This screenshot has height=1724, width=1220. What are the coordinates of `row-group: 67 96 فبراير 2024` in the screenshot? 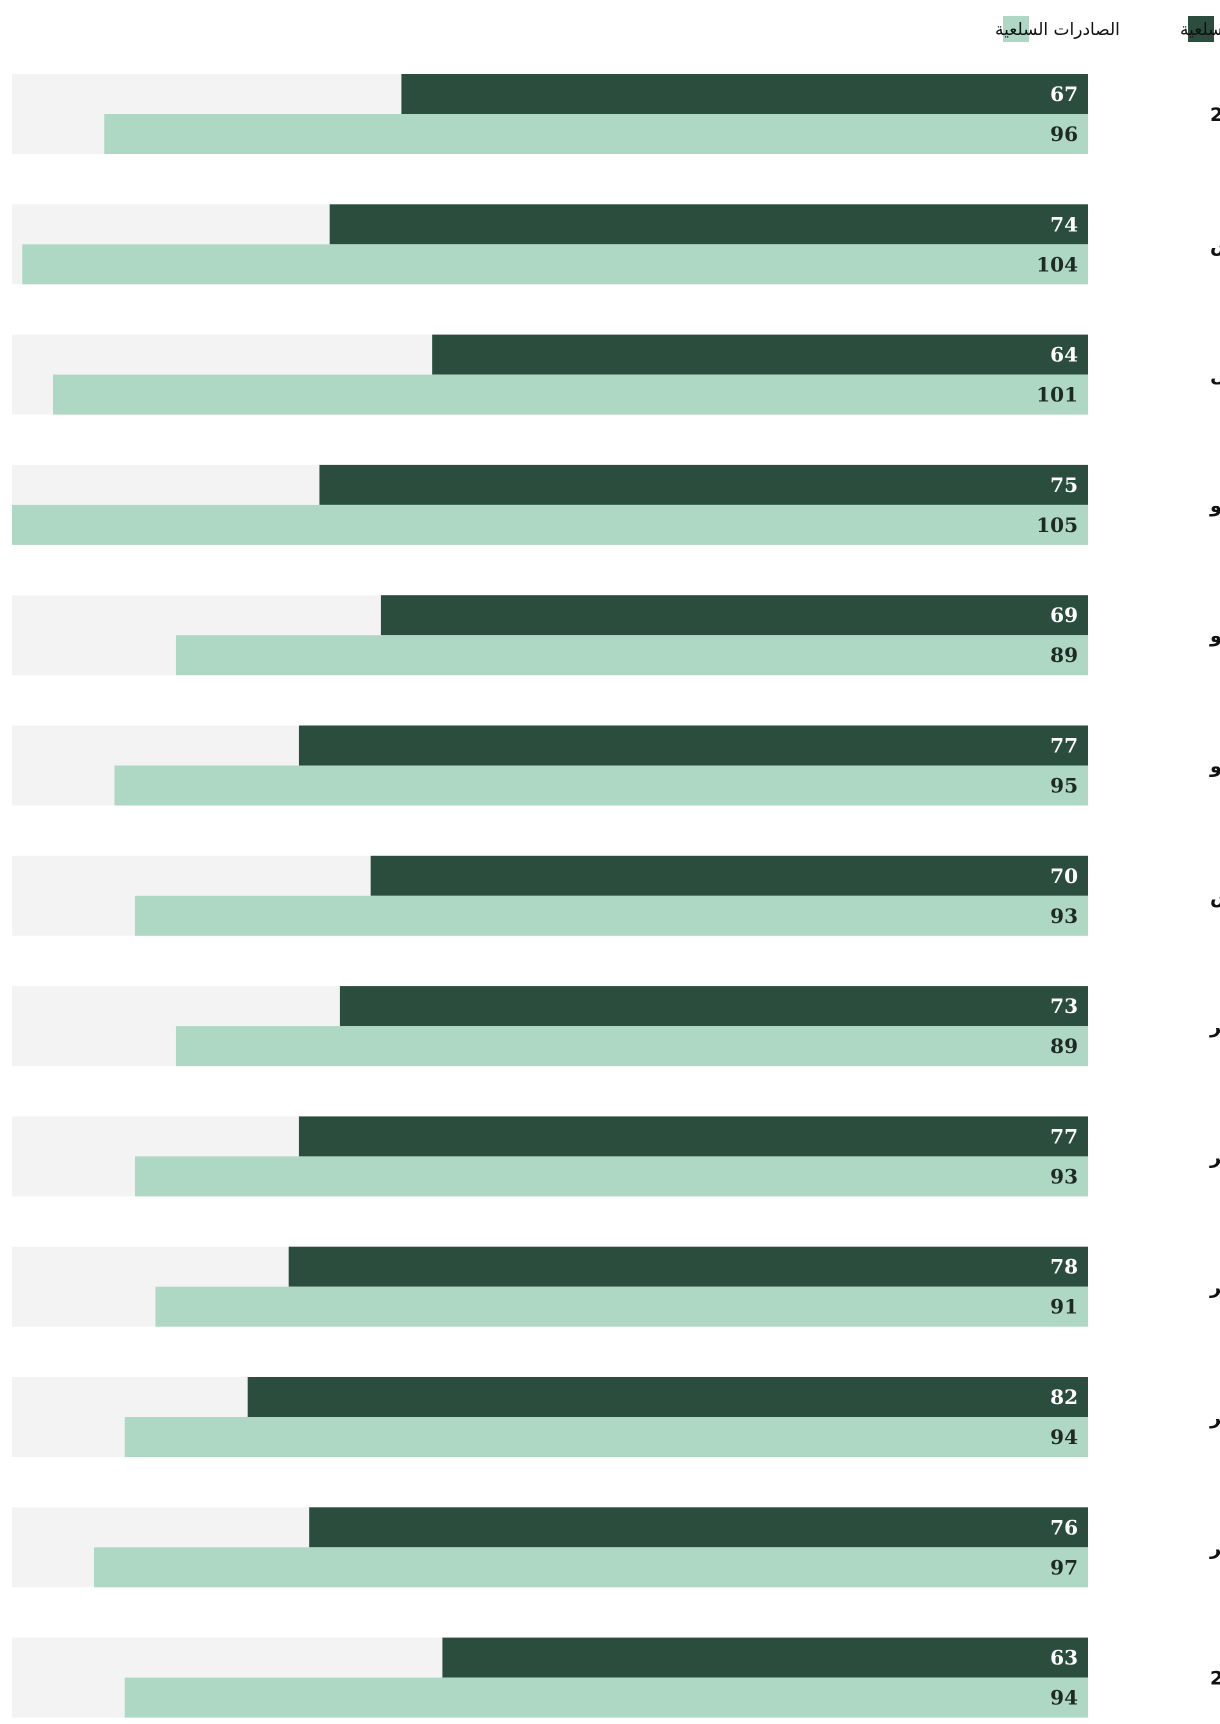 It's located at (616, 114).